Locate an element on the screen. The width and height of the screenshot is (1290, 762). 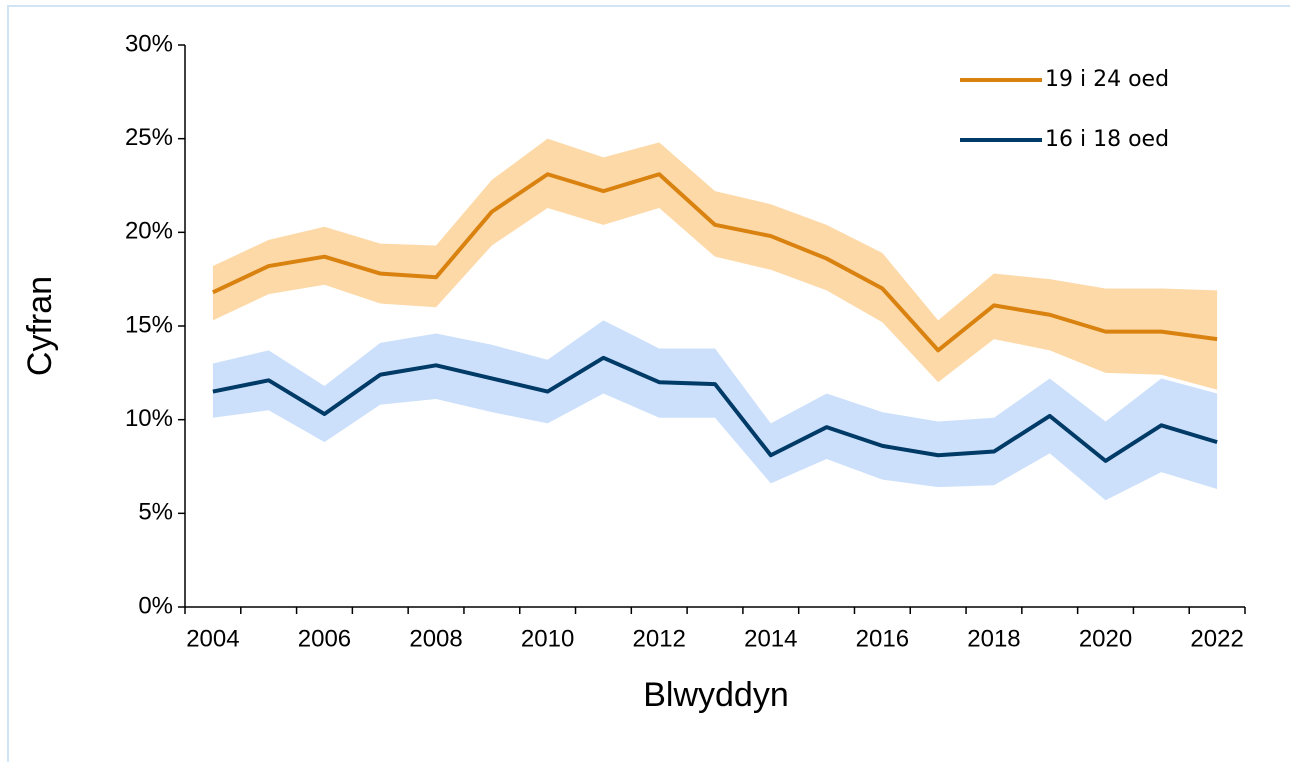
y-tick-label: 0% is located at coordinates (155, 605).